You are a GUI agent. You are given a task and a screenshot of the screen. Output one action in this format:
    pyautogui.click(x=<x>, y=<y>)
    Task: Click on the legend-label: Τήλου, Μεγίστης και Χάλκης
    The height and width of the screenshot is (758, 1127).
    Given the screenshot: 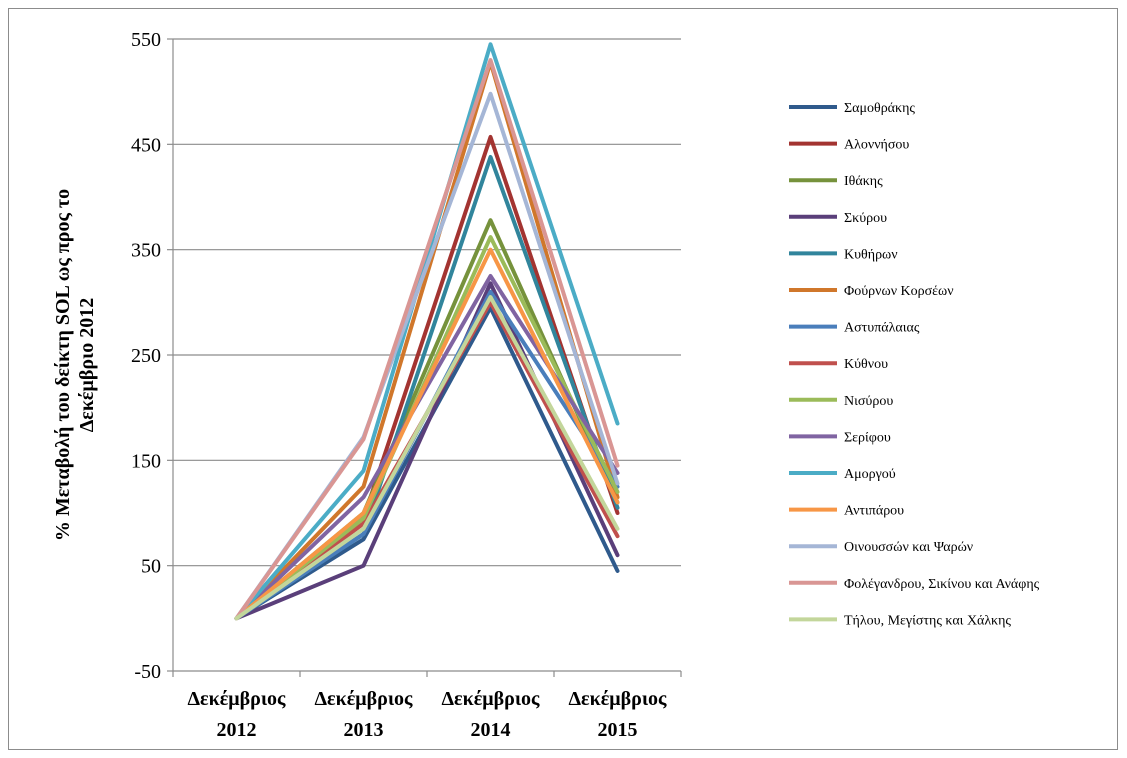 What is the action you would take?
    pyautogui.click(x=927, y=620)
    